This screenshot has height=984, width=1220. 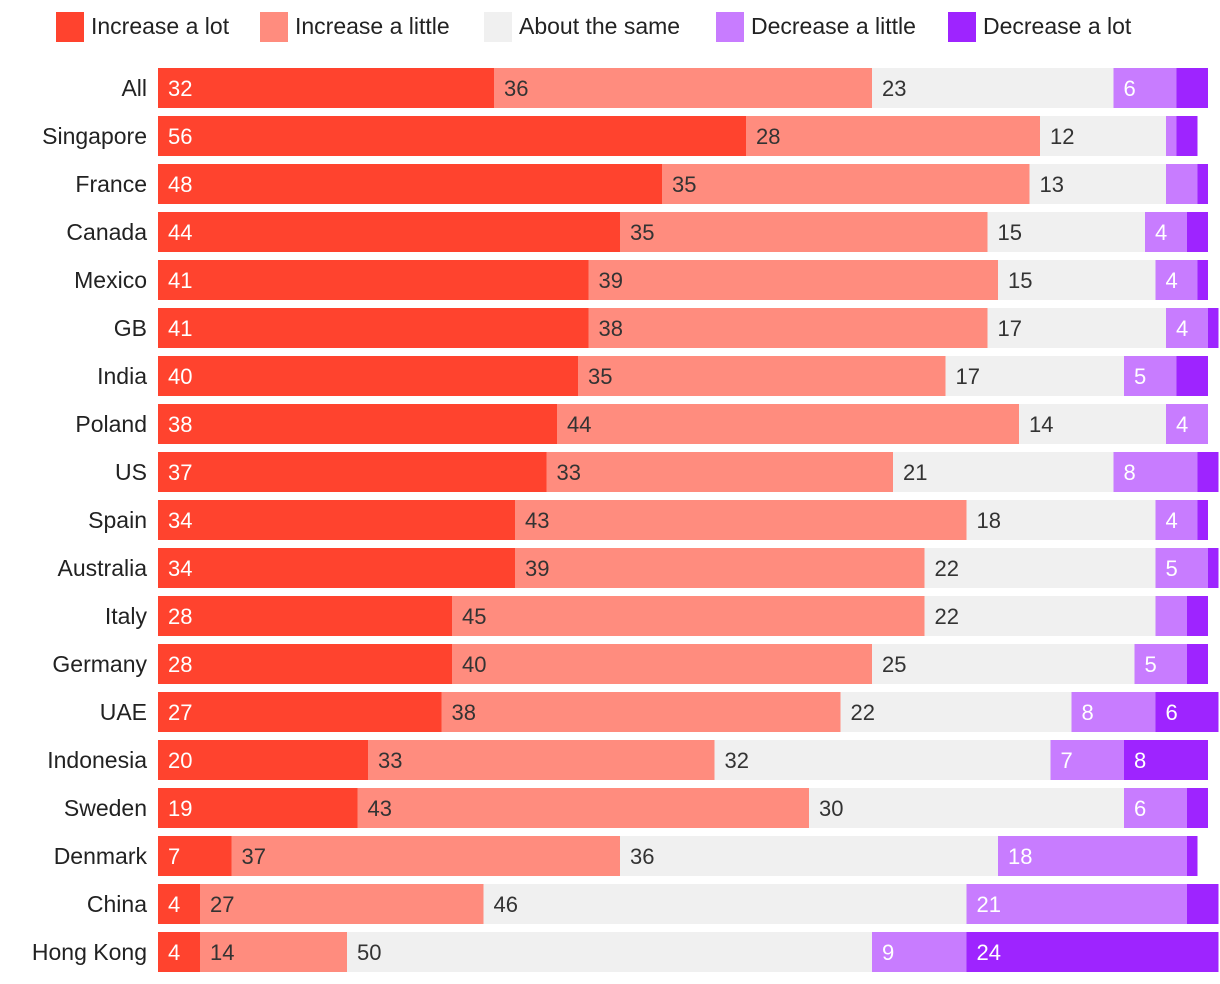 I want to click on data-label-increase-a-lot: 27, so click(x=180, y=712).